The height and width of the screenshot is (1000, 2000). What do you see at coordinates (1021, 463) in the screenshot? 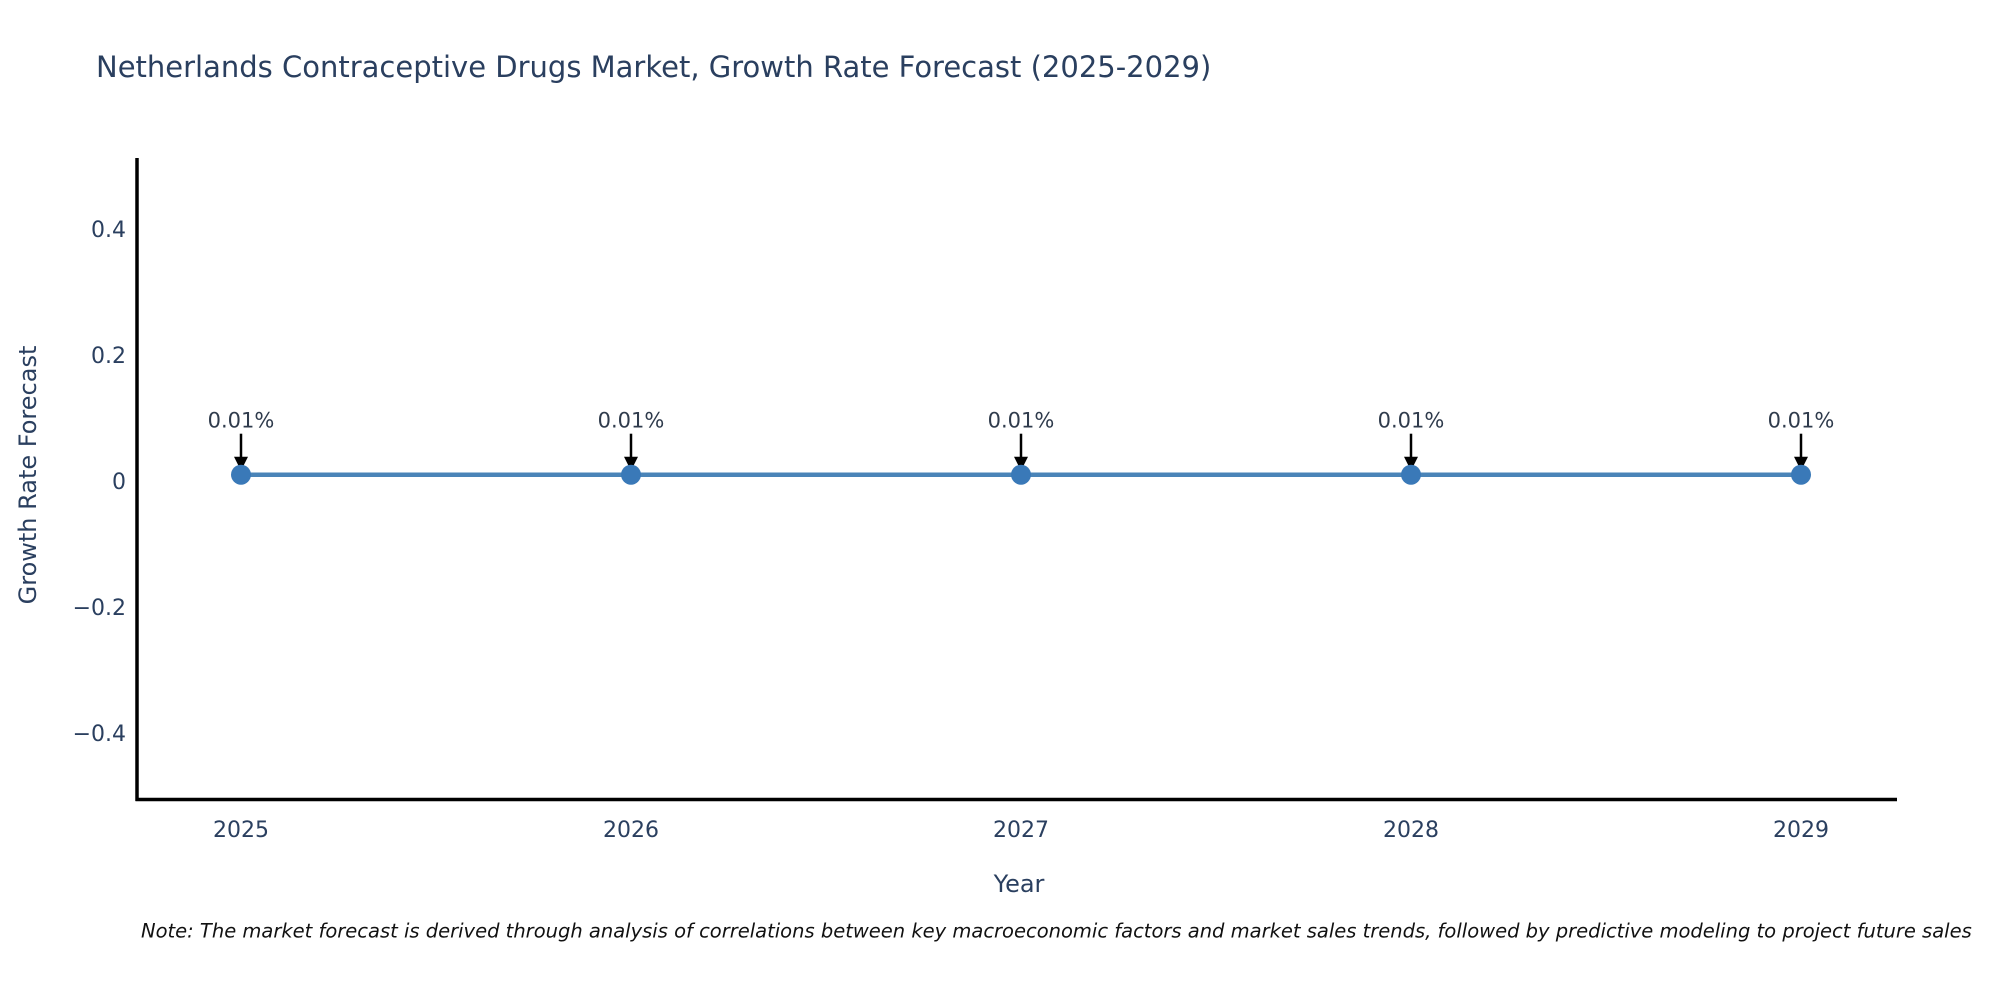
I see `annotation-down-arrow-icon-2027` at bounding box center [1021, 463].